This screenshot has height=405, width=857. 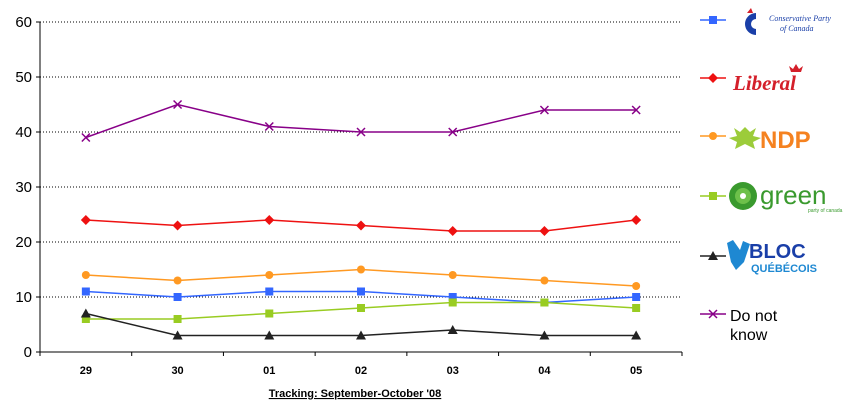 What do you see at coordinates (544, 371) in the screenshot?
I see `x-tick-label: 04` at bounding box center [544, 371].